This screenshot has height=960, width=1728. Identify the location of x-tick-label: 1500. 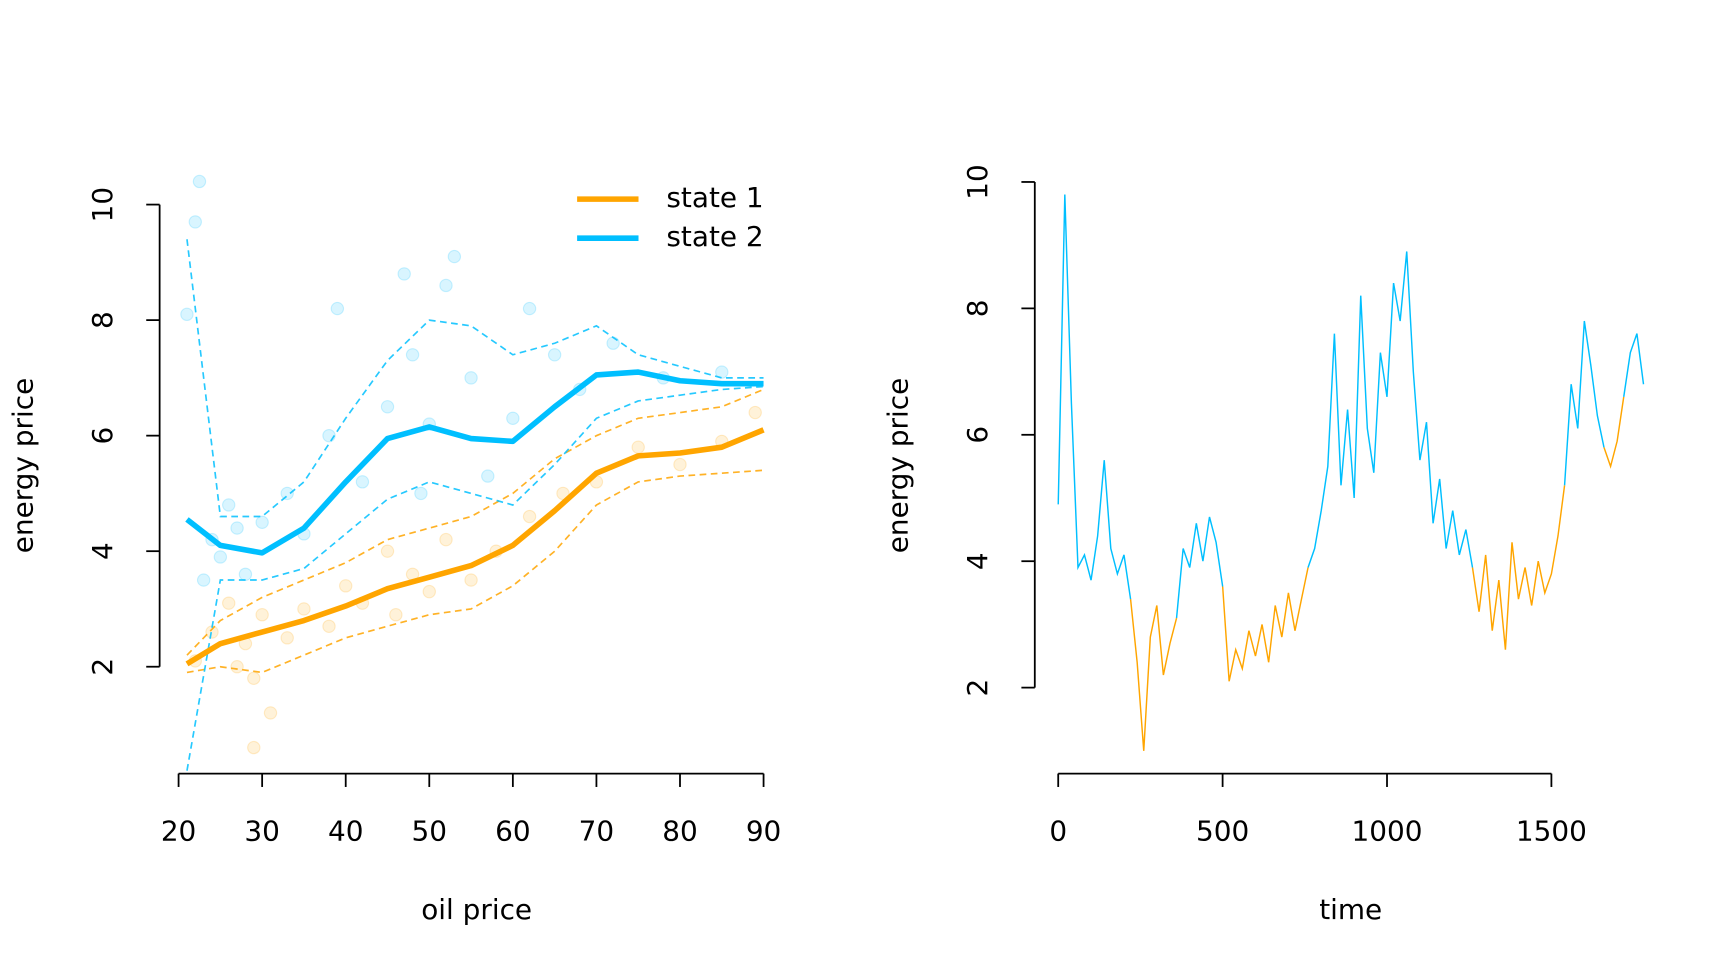
(1551, 831).